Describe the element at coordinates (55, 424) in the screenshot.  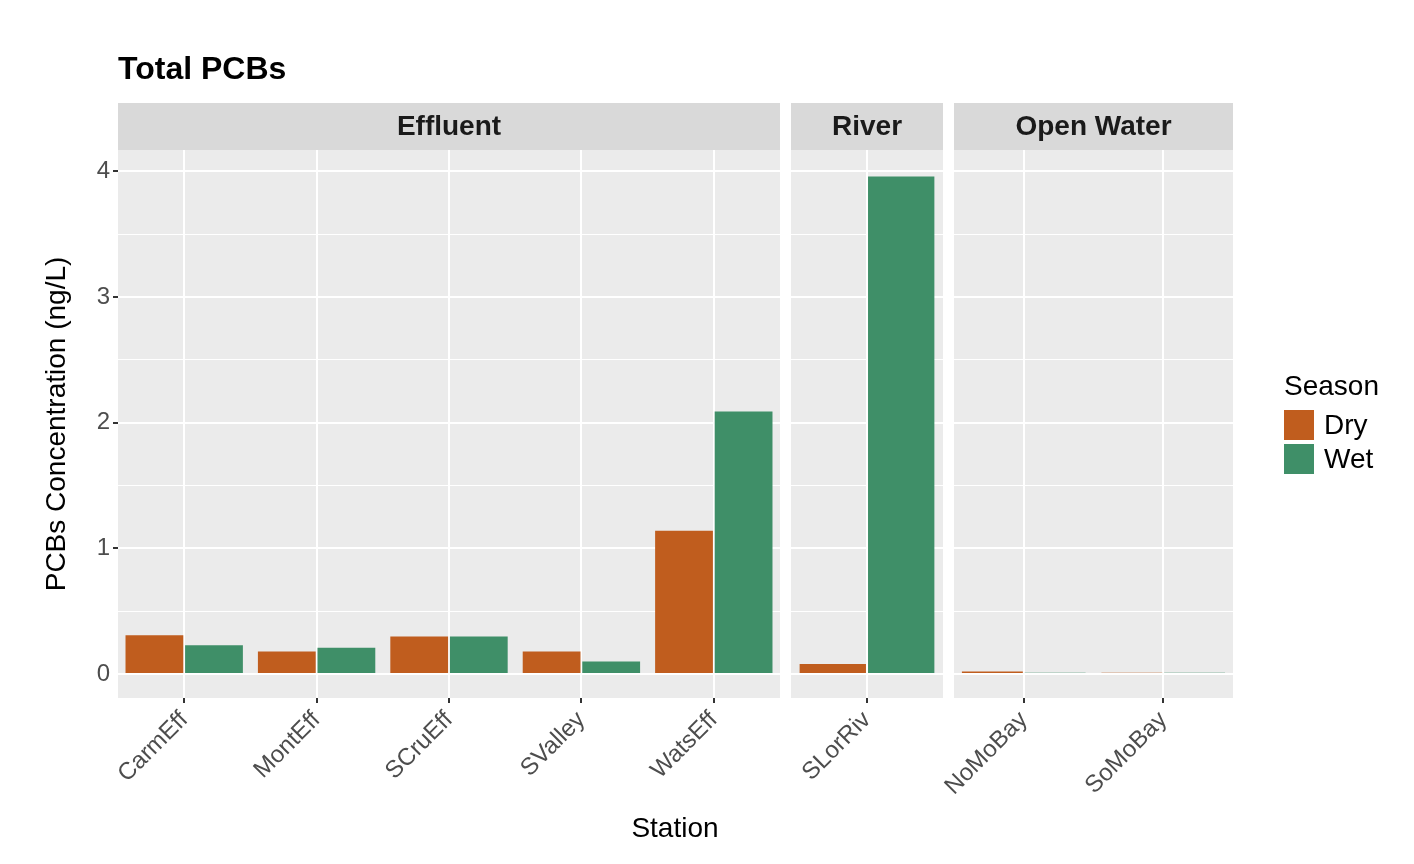
I see `y-axis-title: PCBs Concentration (ng/L)` at that location.